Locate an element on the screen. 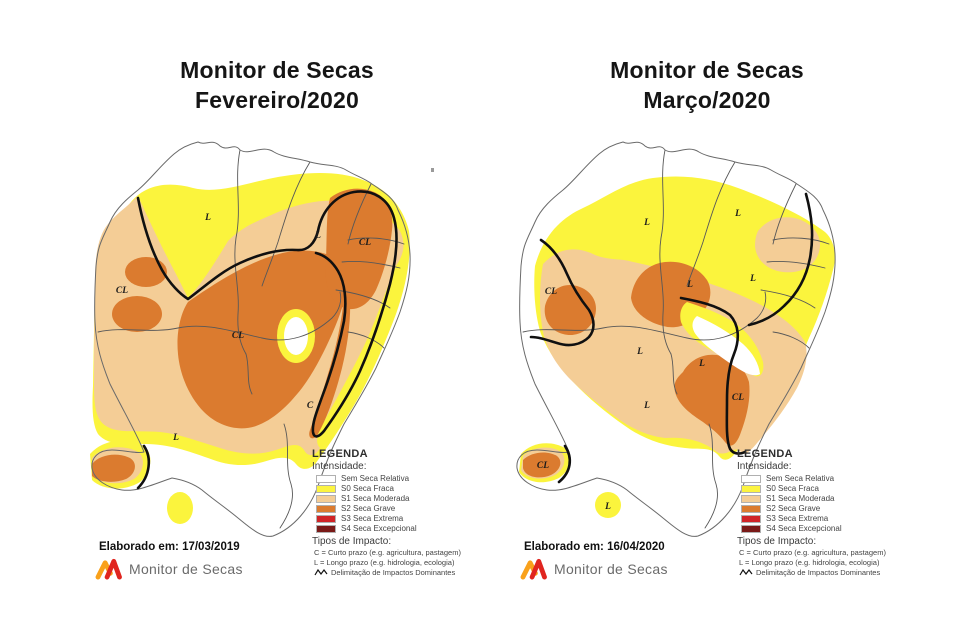  s2-region-west is located at coordinates (570, 310).